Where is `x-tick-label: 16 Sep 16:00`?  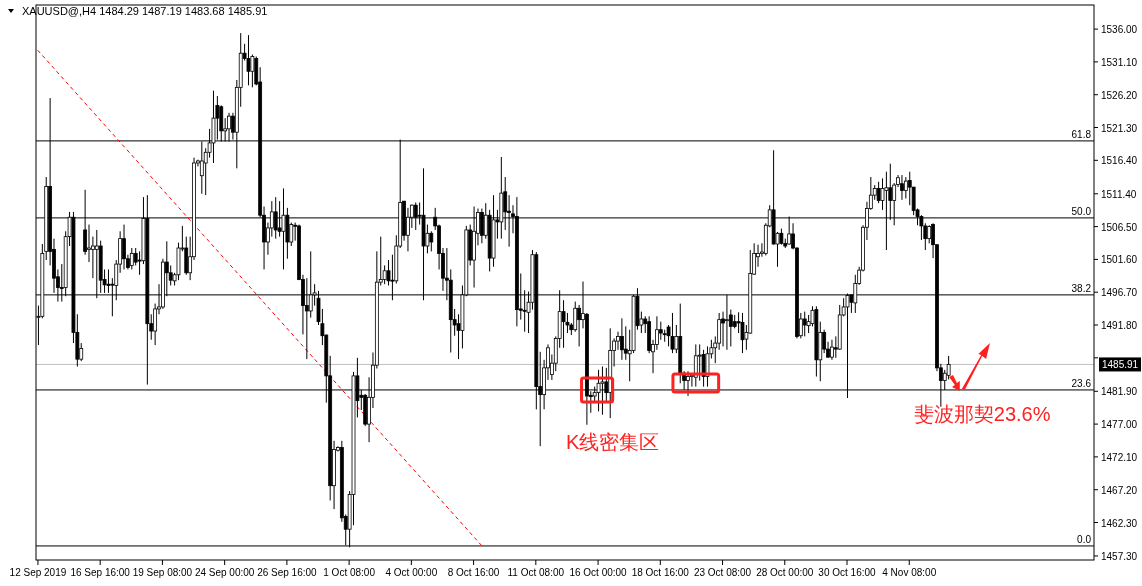 x-tick-label: 16 Sep 16:00 is located at coordinates (100, 572).